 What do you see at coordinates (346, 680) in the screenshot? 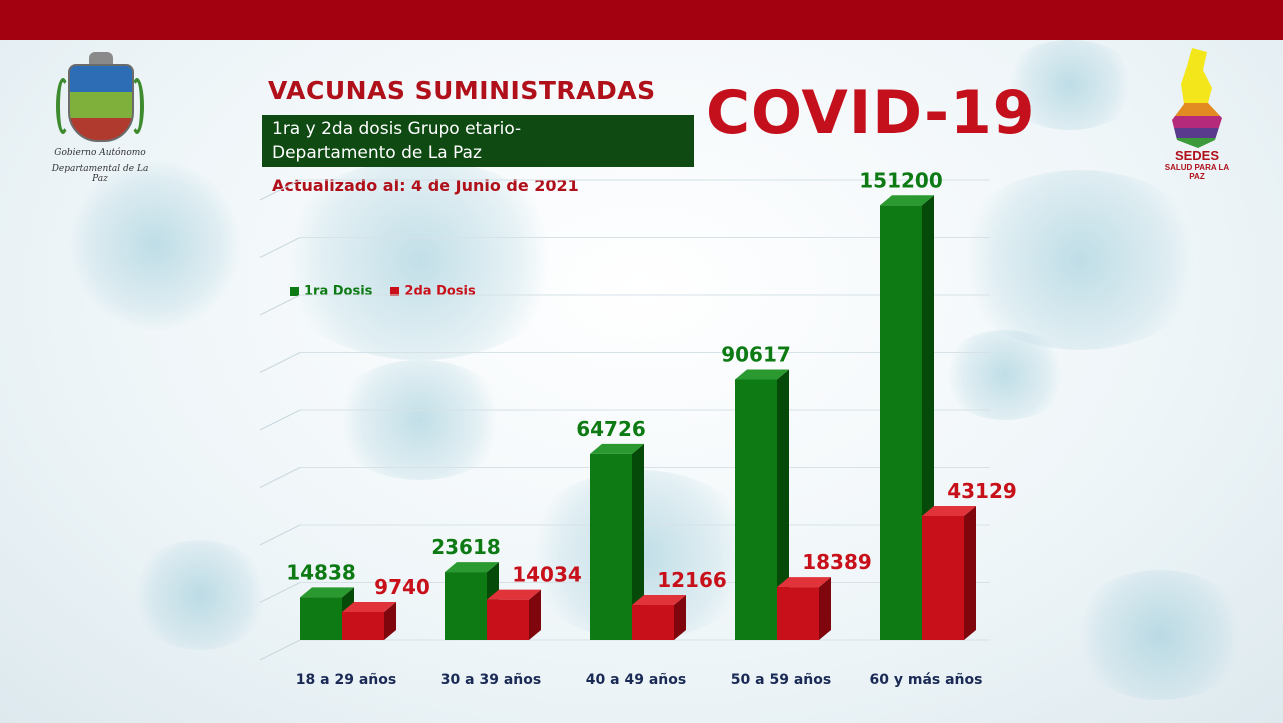
I see `category-label: 18 a 29 años` at bounding box center [346, 680].